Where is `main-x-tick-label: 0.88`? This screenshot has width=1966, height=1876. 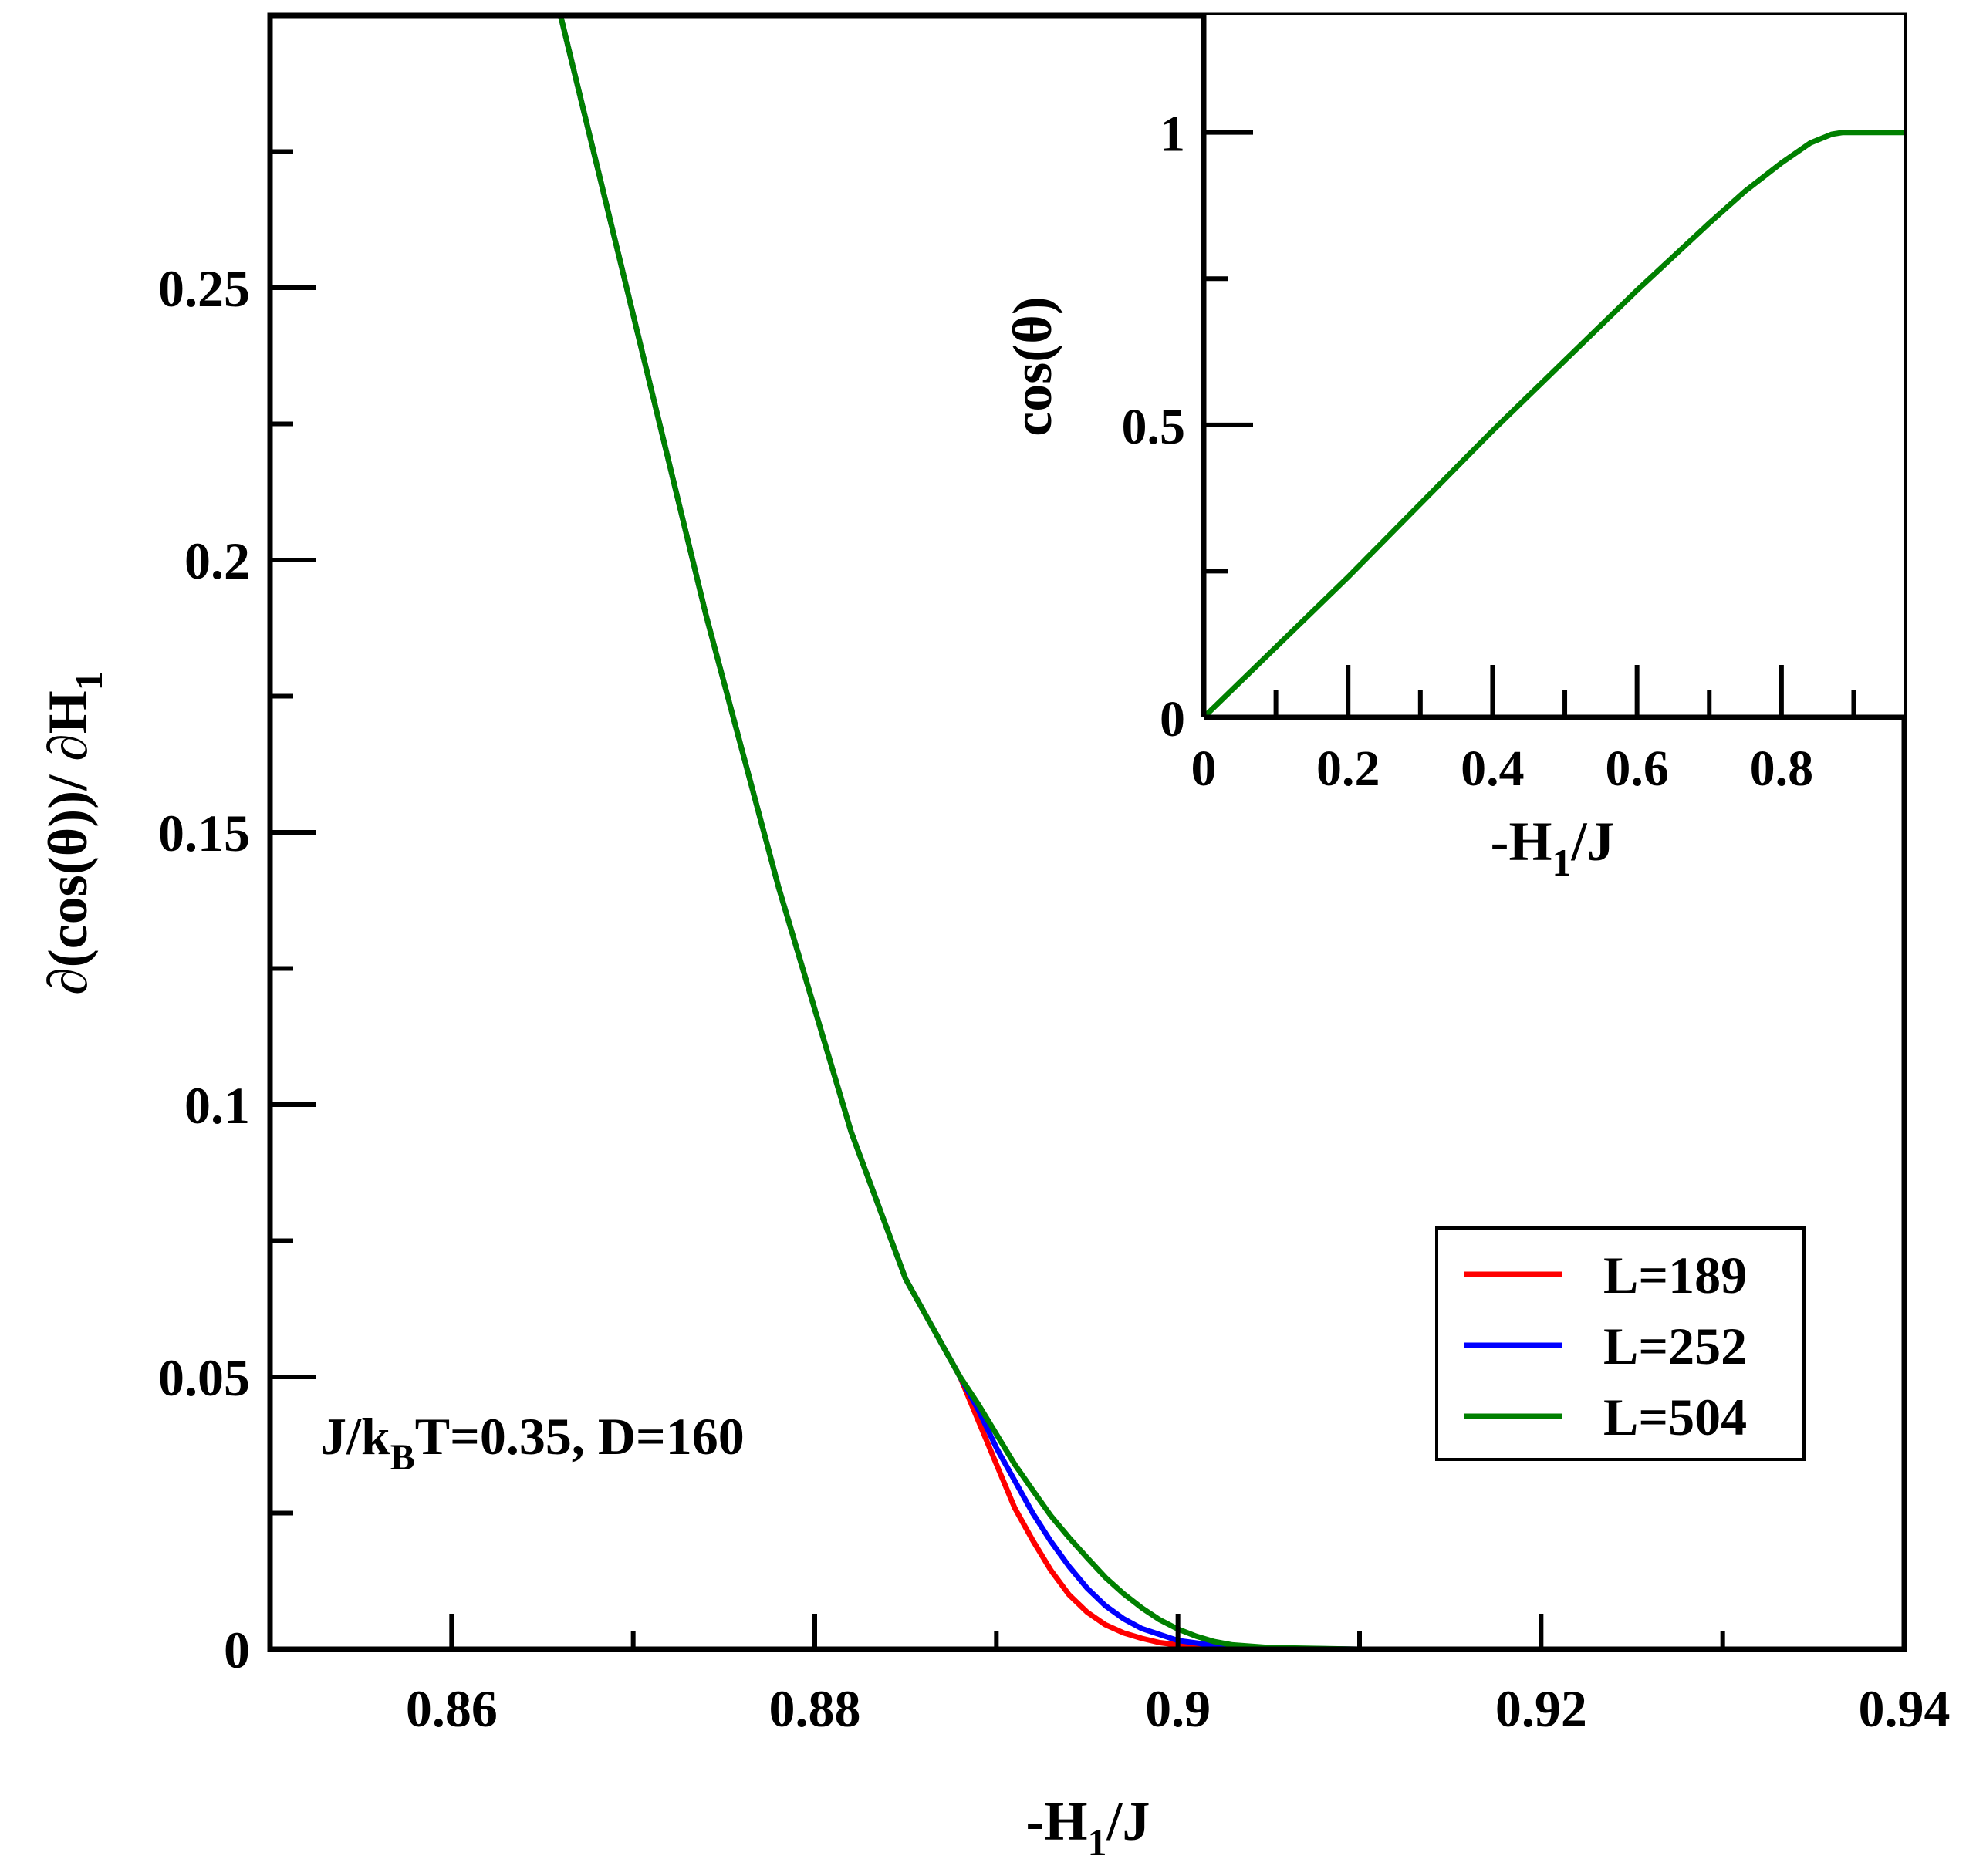 main-x-tick-label: 0.88 is located at coordinates (815, 1709).